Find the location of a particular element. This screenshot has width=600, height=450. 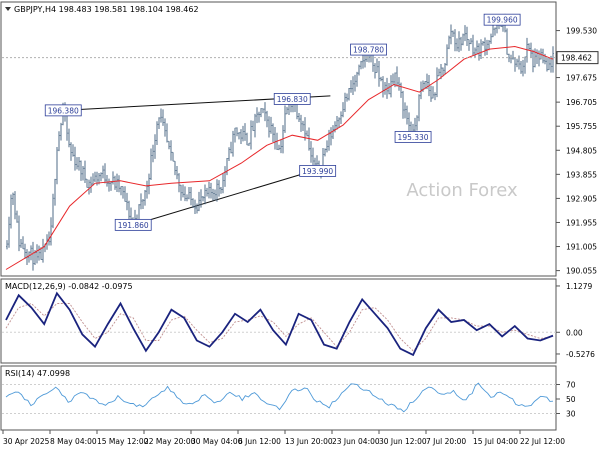

time-tick-label: 30 May 04:00 is located at coordinates (217, 441).